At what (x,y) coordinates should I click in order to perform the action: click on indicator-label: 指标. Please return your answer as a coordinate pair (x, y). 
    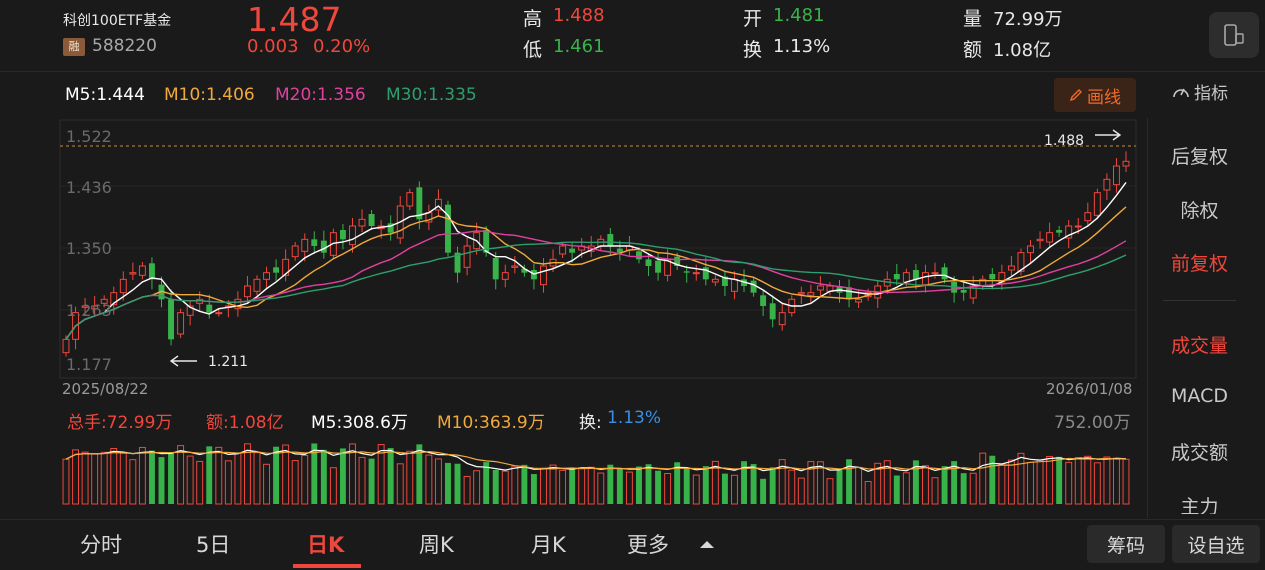
    Looking at the image, I should click on (1211, 94).